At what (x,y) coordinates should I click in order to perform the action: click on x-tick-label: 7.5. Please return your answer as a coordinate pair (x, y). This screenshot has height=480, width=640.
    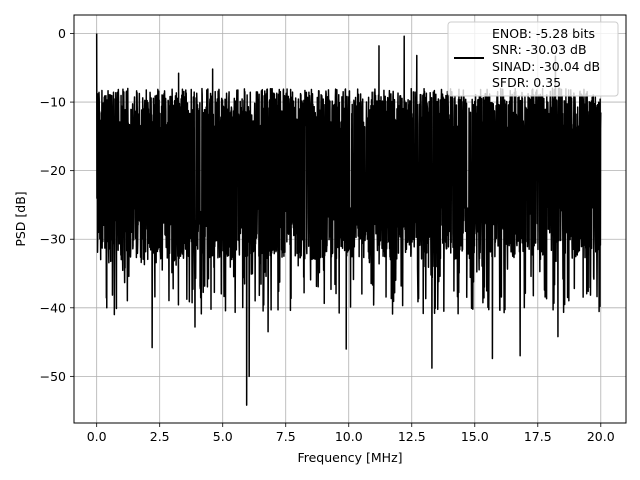
    Looking at the image, I should click on (286, 436).